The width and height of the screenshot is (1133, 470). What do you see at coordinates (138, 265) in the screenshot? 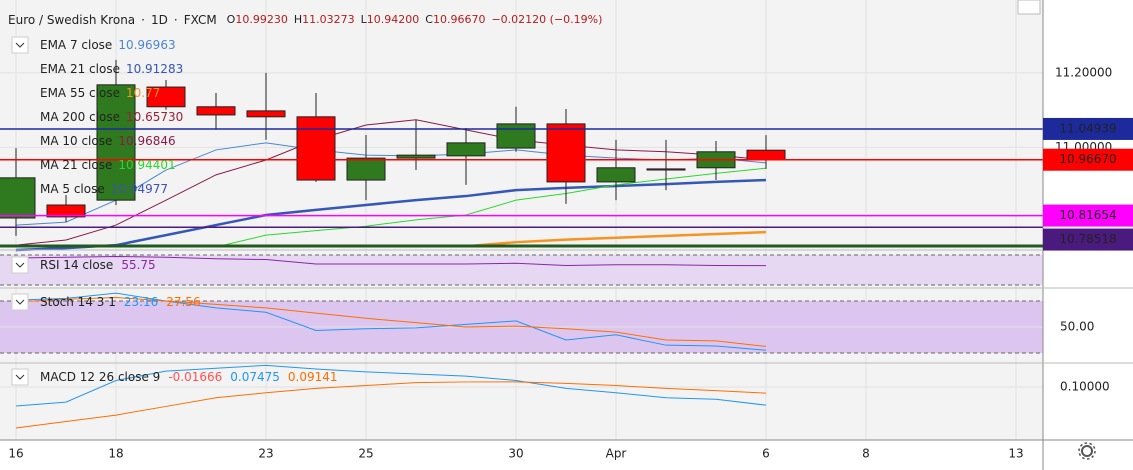
I see `legend-value: 55.75` at bounding box center [138, 265].